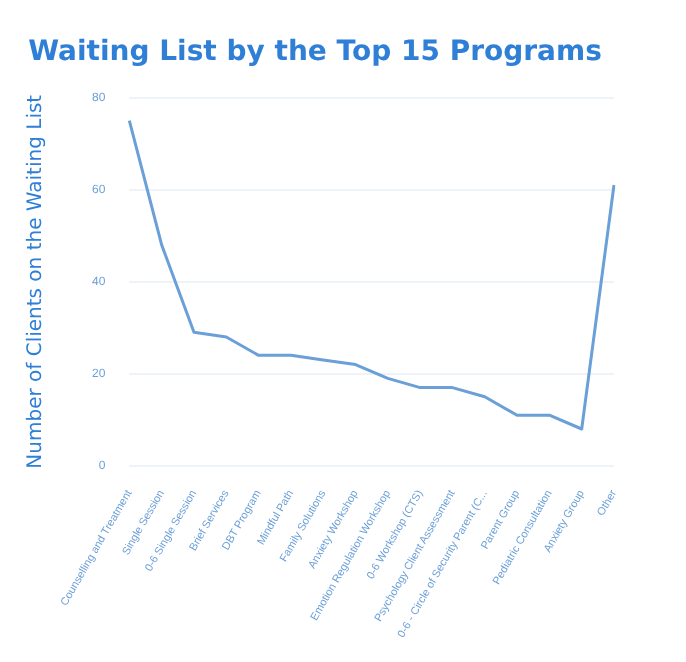 The width and height of the screenshot is (686, 662). What do you see at coordinates (36, 281) in the screenshot?
I see `y-axis-title: Number of Clients on the Waiting List` at bounding box center [36, 281].